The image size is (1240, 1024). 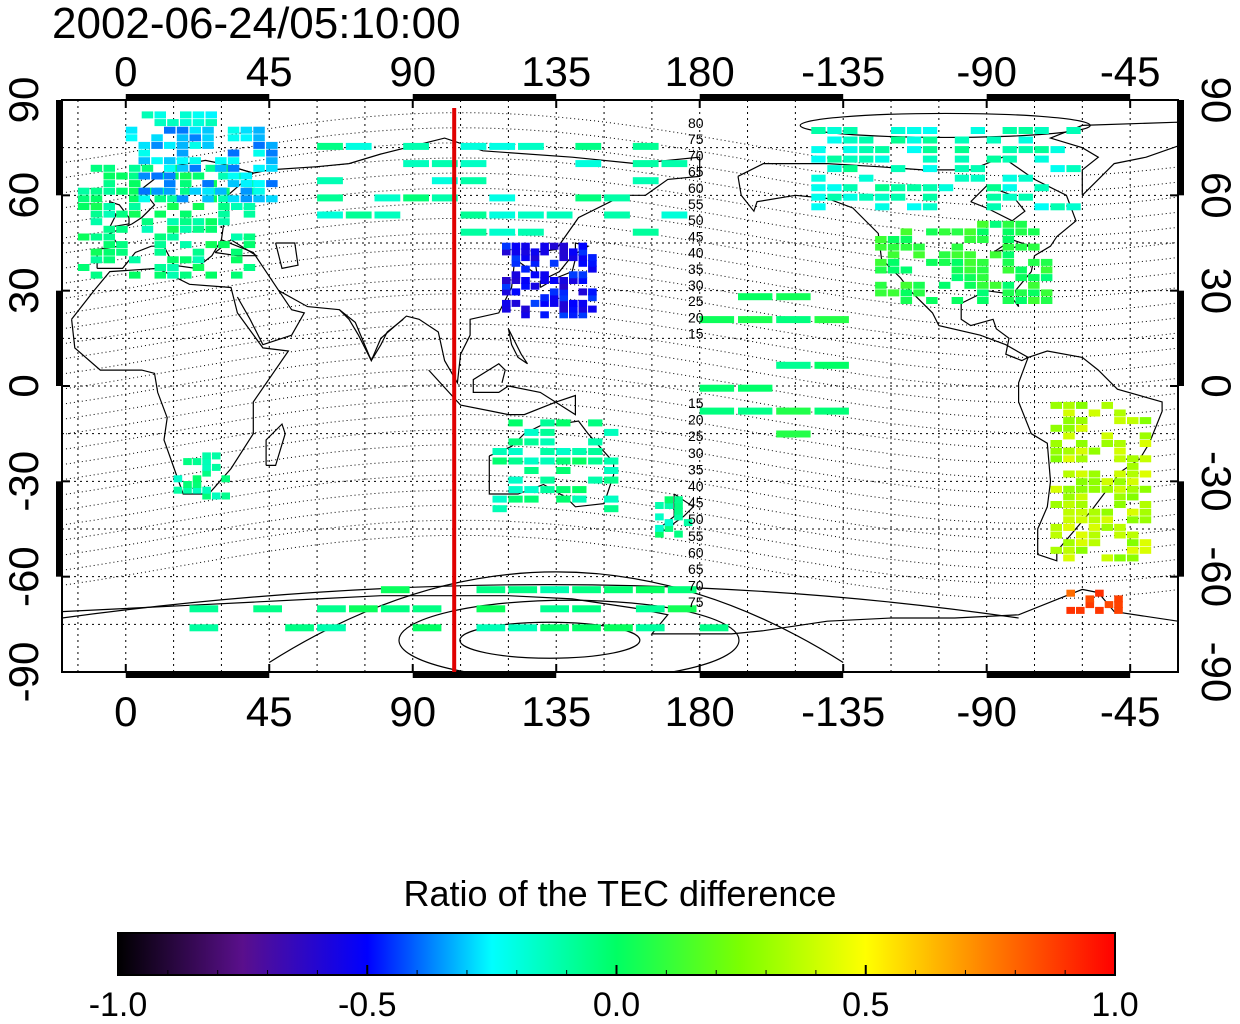 What do you see at coordinates (696, 334) in the screenshot?
I see `contour-label: 15` at bounding box center [696, 334].